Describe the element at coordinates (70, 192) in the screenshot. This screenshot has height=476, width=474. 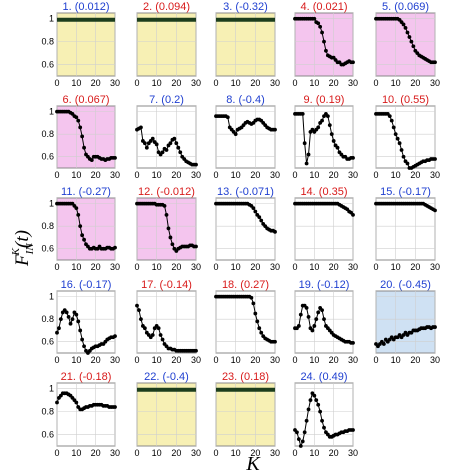
I see `panel-11-number: 11.` at that location.